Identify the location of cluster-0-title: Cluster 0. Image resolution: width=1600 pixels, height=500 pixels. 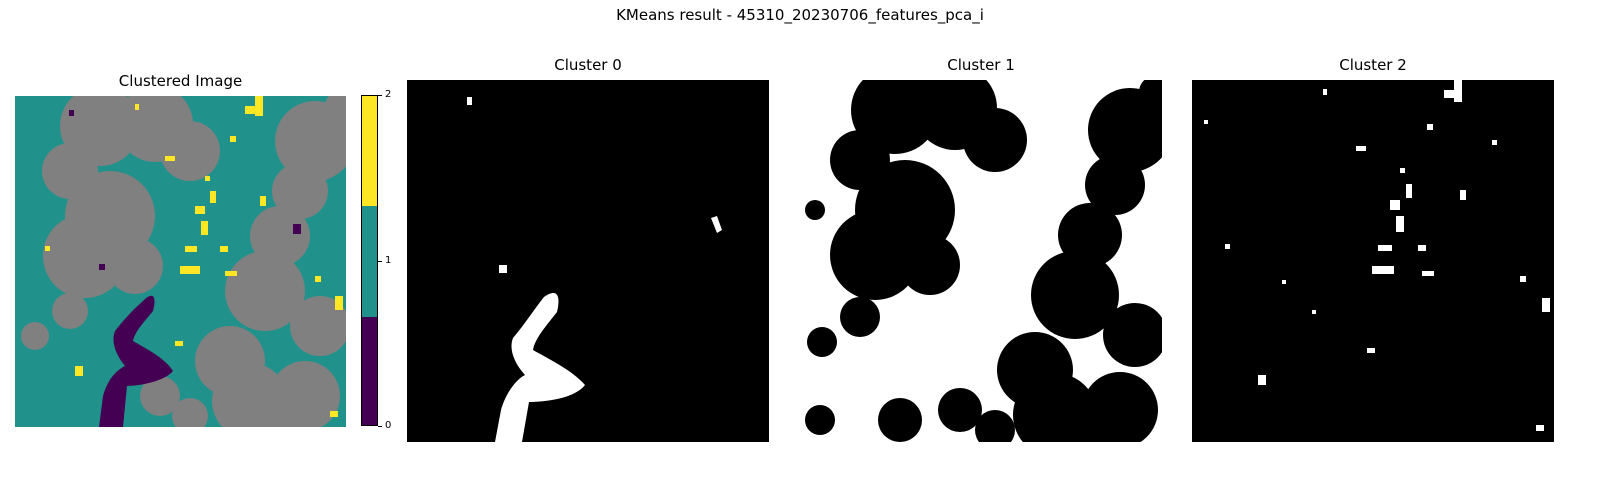
(588, 65).